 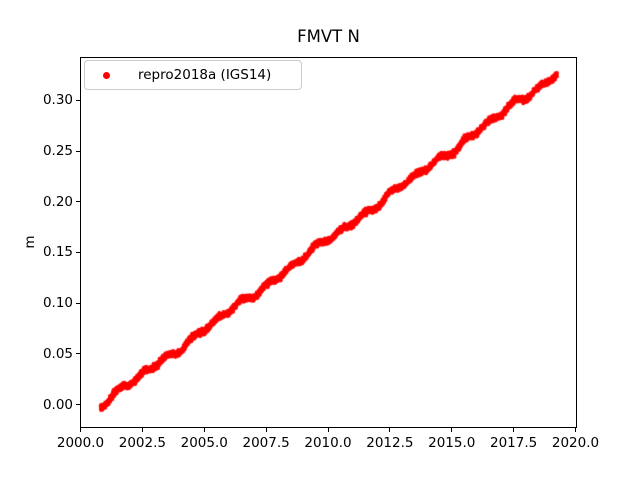 I want to click on x-tick-label: 2002.5, so click(x=142, y=443).